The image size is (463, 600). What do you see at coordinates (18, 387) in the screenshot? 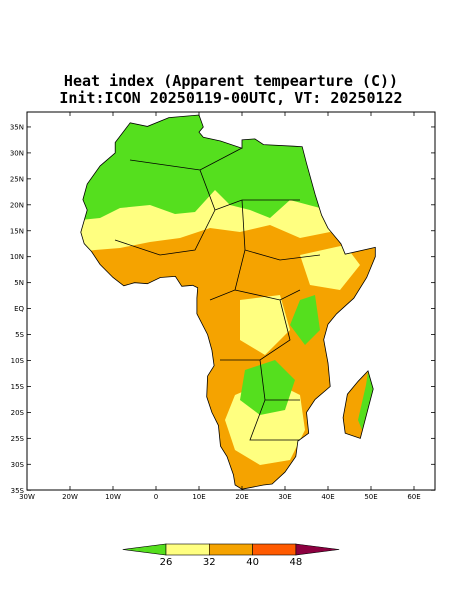
I see `lat-label: 15S` at bounding box center [18, 387].